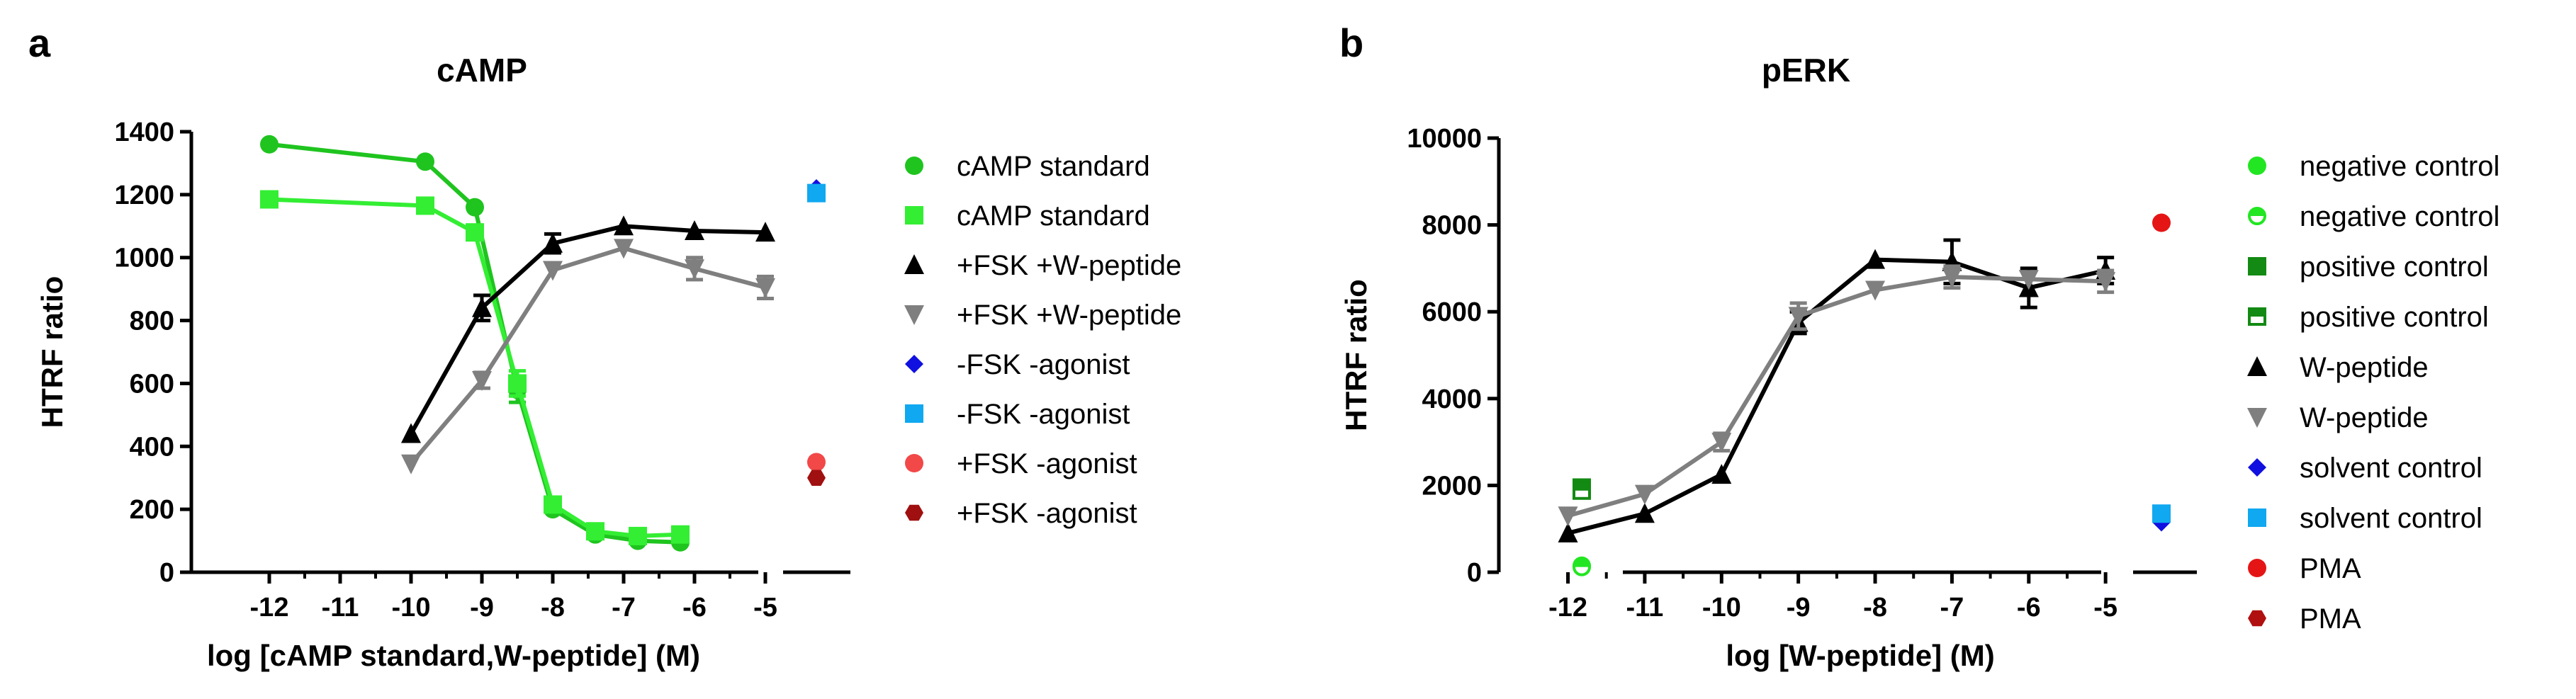  I want to click on legend-label: W-peptide, so click(2364, 418).